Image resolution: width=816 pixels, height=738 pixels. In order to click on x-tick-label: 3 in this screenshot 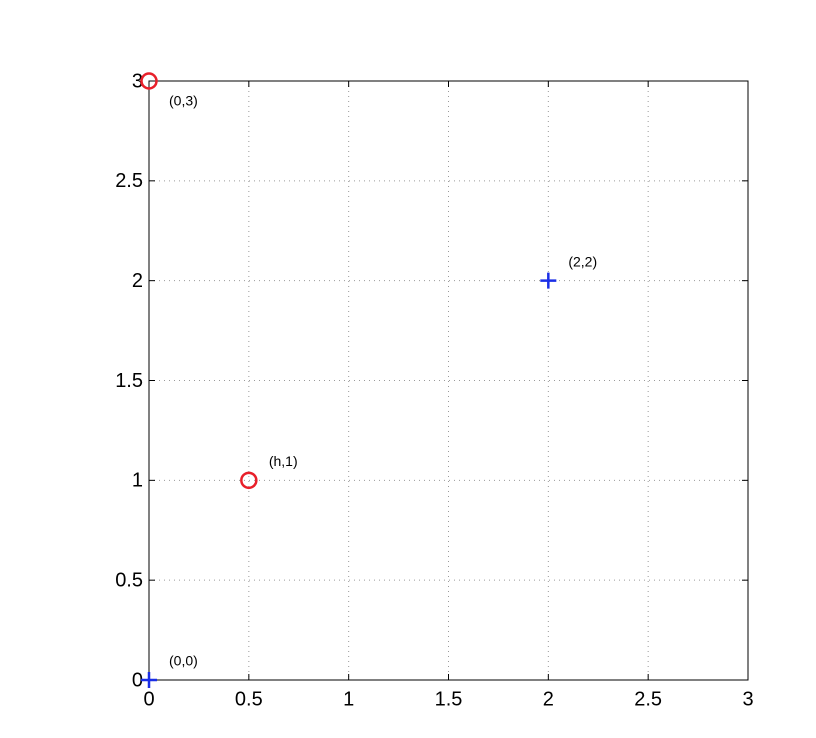, I will do `click(747, 699)`.